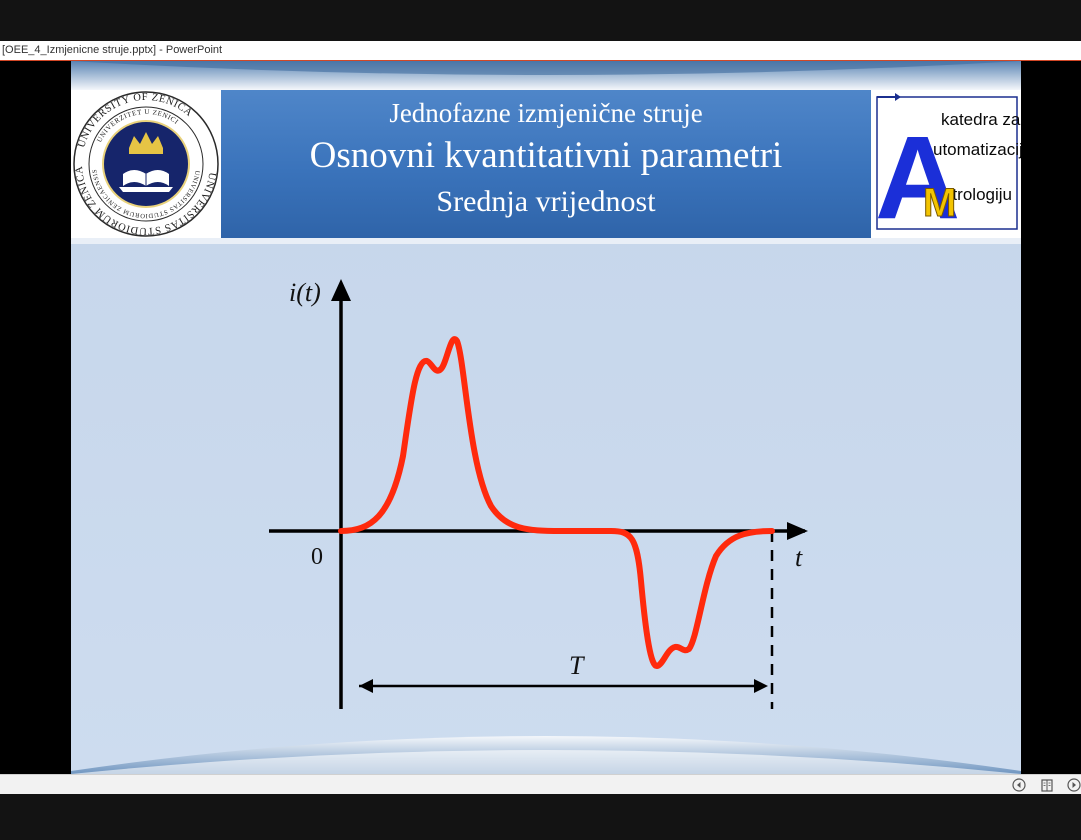  I want to click on x-axis-arrow, so click(797, 531).